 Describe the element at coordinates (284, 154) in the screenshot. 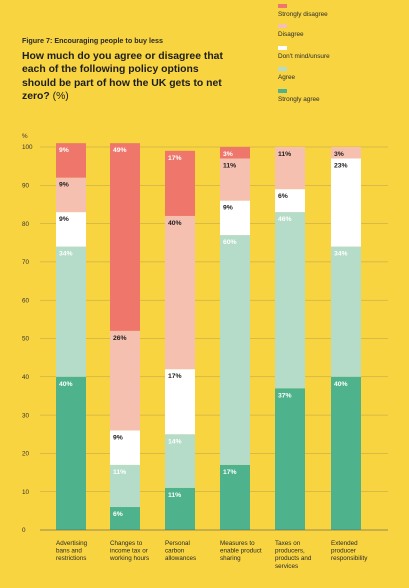

I see `data-label-disagree-5: 11%` at that location.